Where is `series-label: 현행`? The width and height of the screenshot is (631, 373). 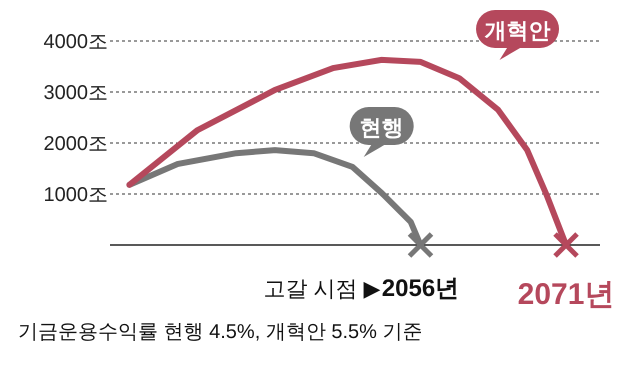
series-label: 현행 is located at coordinates (382, 127).